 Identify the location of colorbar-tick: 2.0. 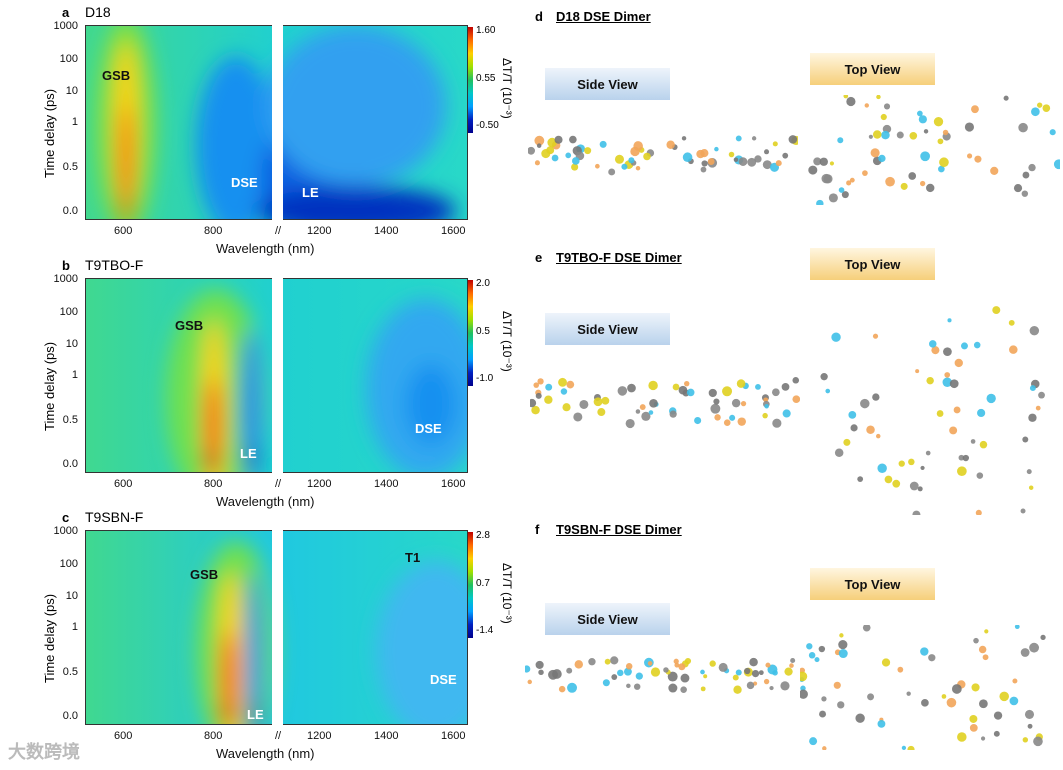
(483, 283).